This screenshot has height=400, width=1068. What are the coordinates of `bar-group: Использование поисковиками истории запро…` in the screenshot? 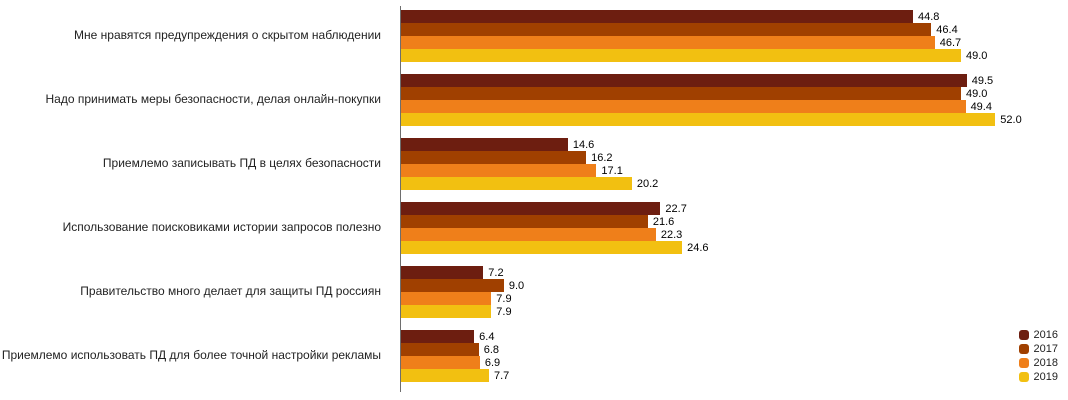 It's located at (534, 228).